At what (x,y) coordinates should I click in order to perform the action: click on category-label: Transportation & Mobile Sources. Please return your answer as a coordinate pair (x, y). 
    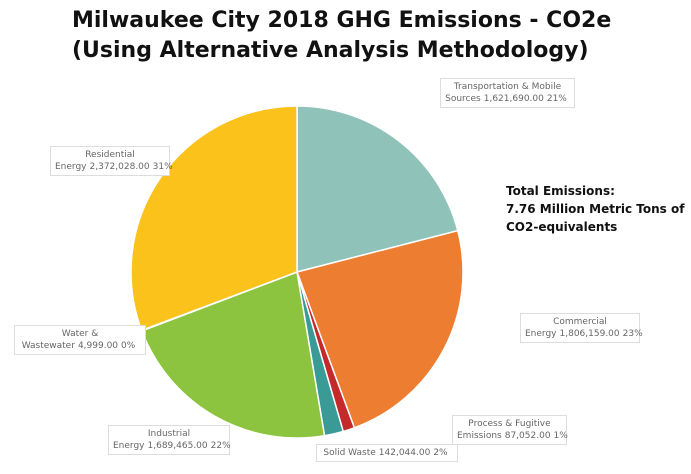
    Looking at the image, I should click on (503, 93).